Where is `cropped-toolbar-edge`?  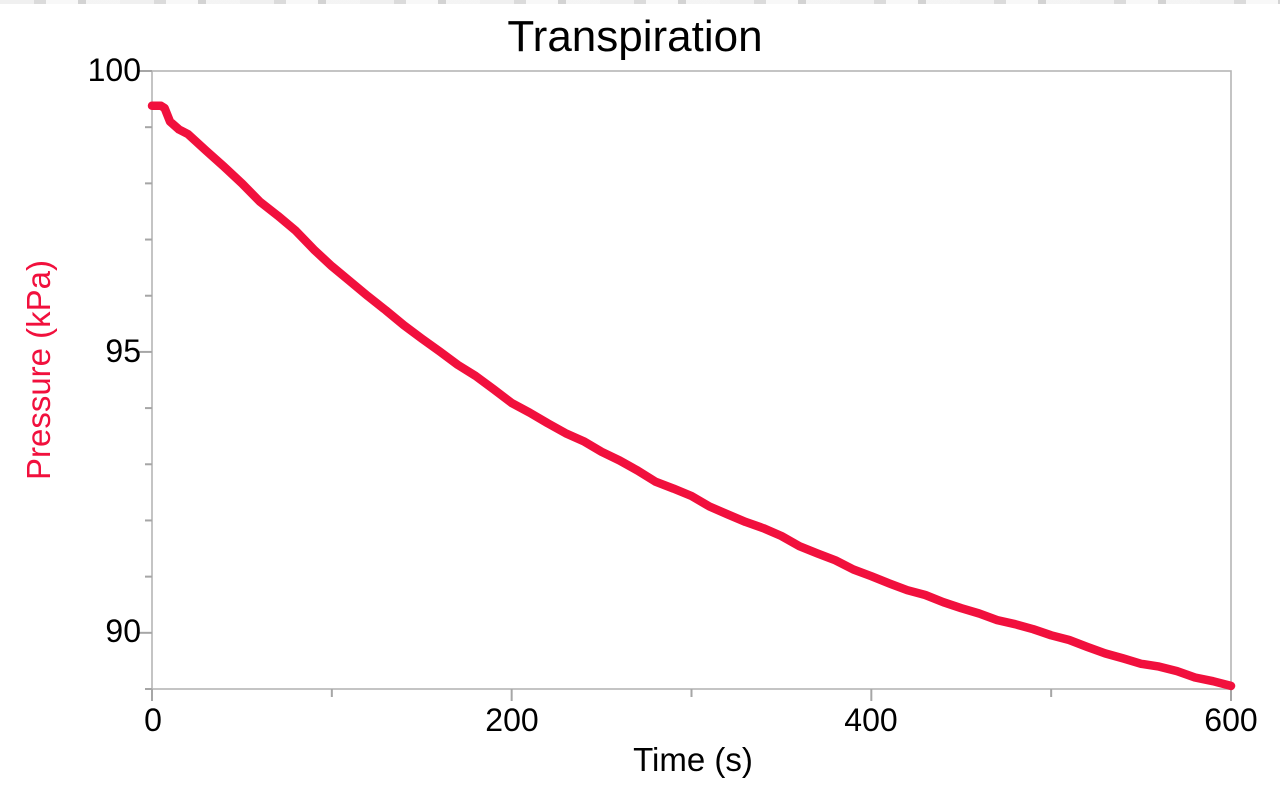 cropped-toolbar-edge is located at coordinates (640, 2).